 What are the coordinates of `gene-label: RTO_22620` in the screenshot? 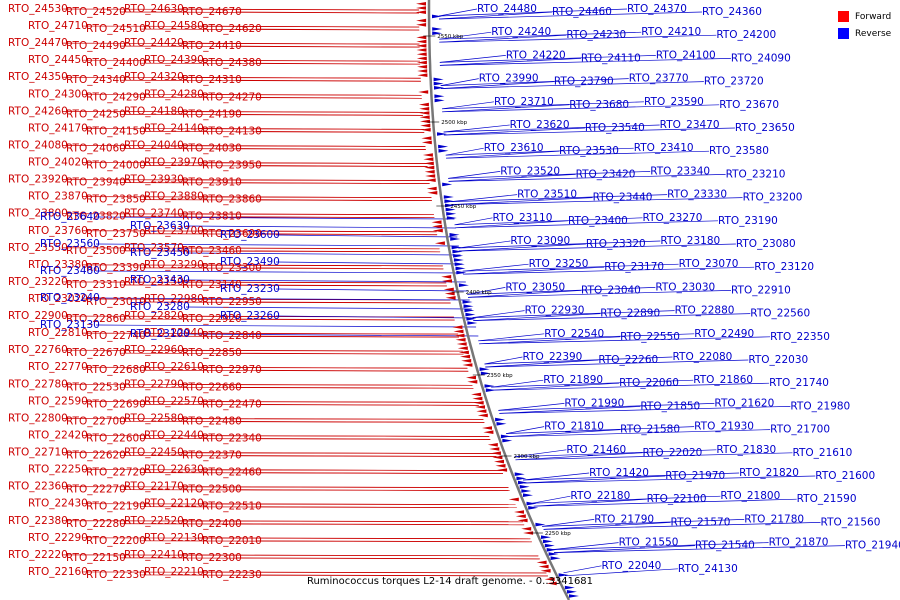 It's located at (96, 456).